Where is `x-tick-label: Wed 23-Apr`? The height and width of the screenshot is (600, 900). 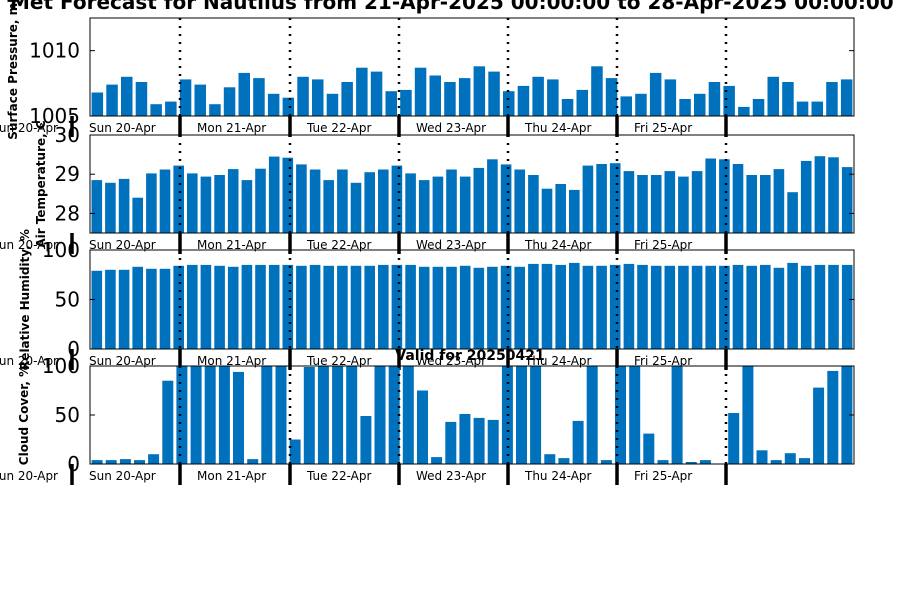
x-tick-label: Wed 23-Apr is located at coordinates (451, 476).